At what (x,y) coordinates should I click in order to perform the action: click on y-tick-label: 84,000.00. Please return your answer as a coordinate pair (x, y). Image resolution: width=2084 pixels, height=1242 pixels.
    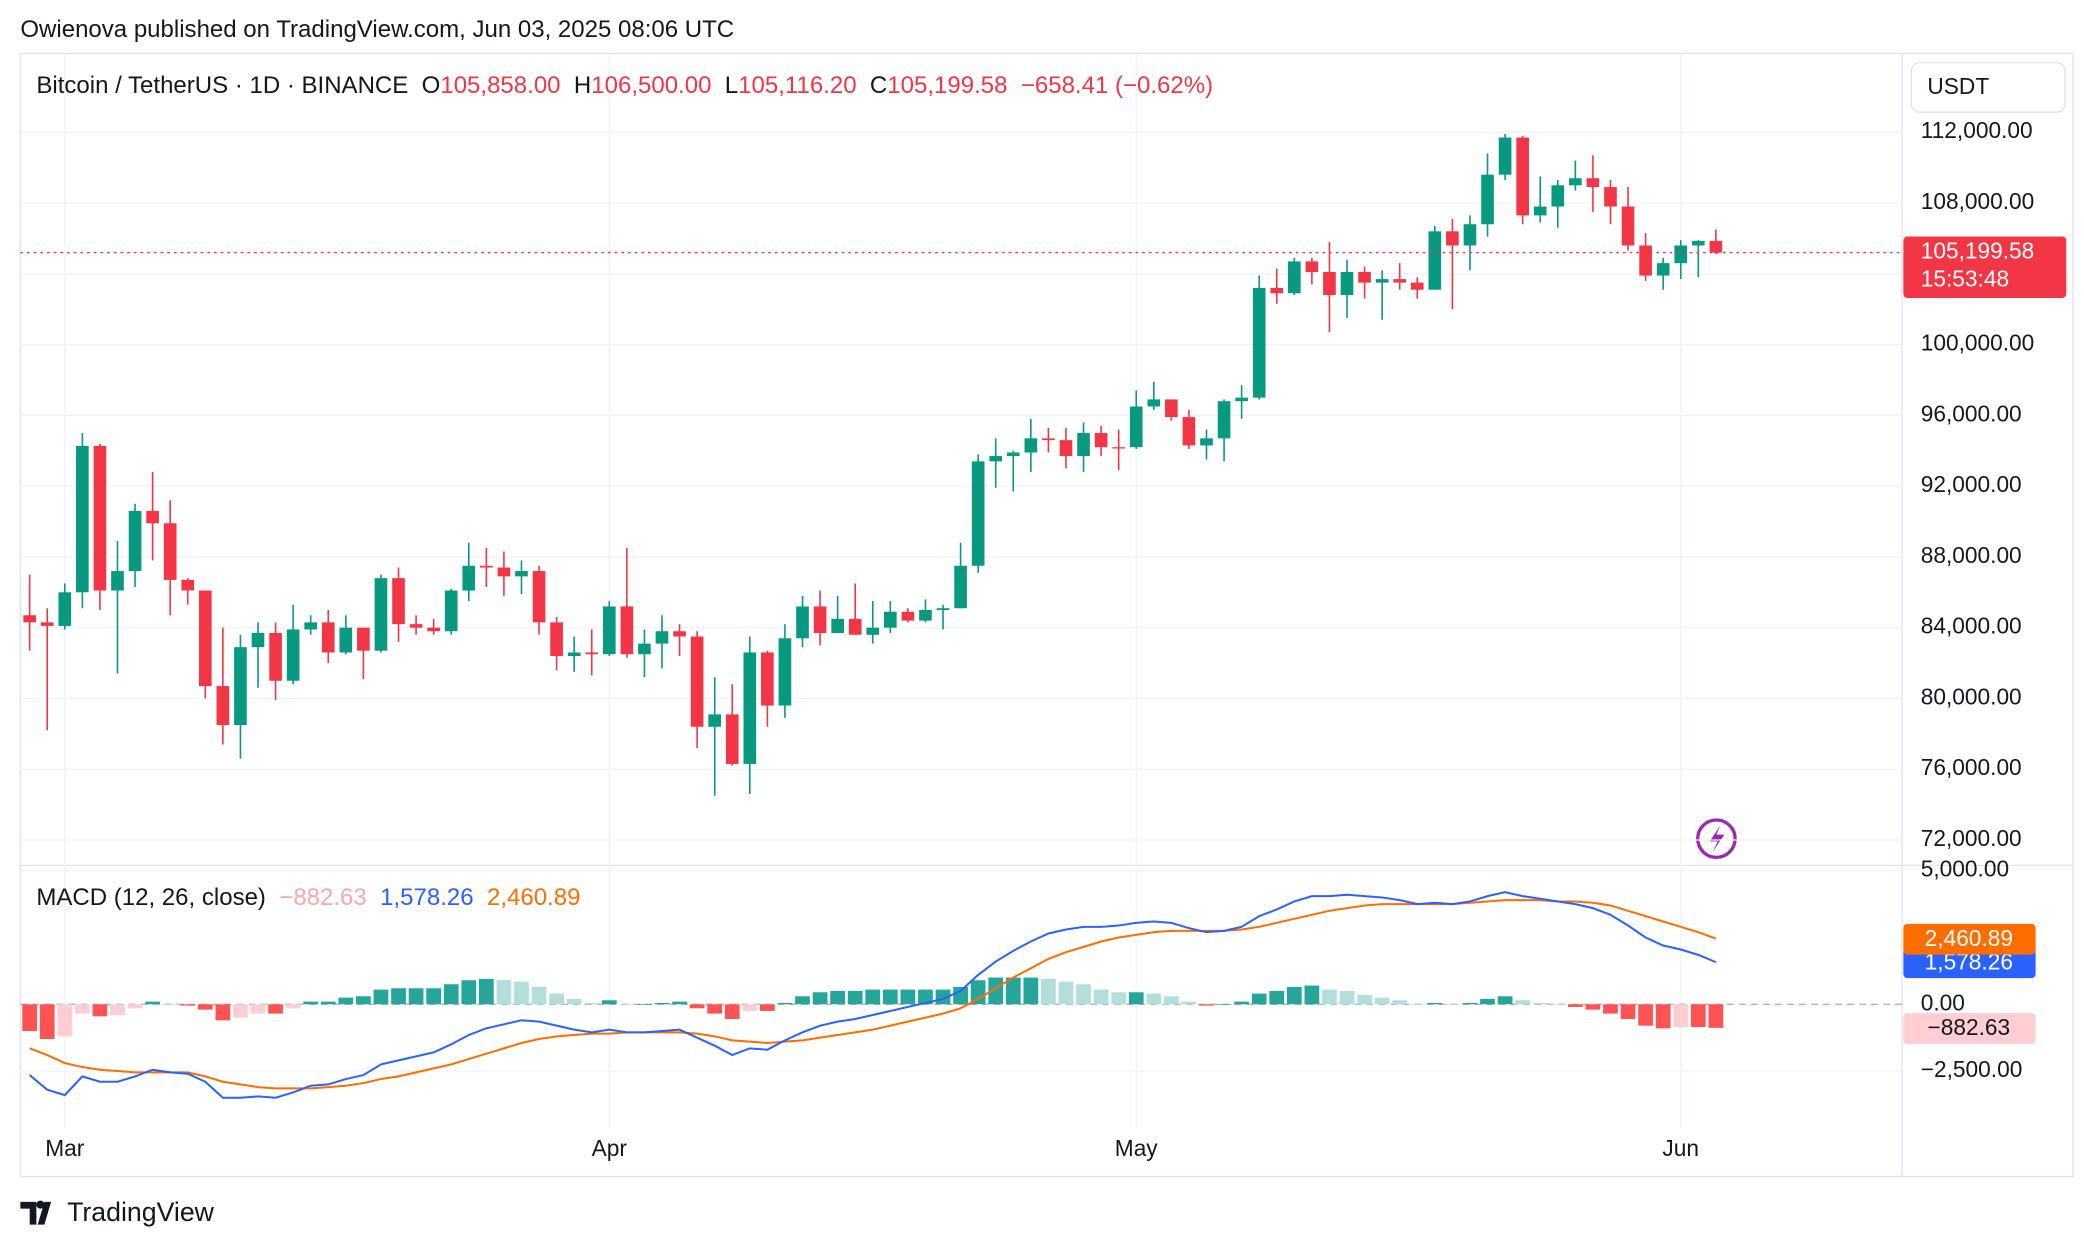
    Looking at the image, I should click on (1971, 626).